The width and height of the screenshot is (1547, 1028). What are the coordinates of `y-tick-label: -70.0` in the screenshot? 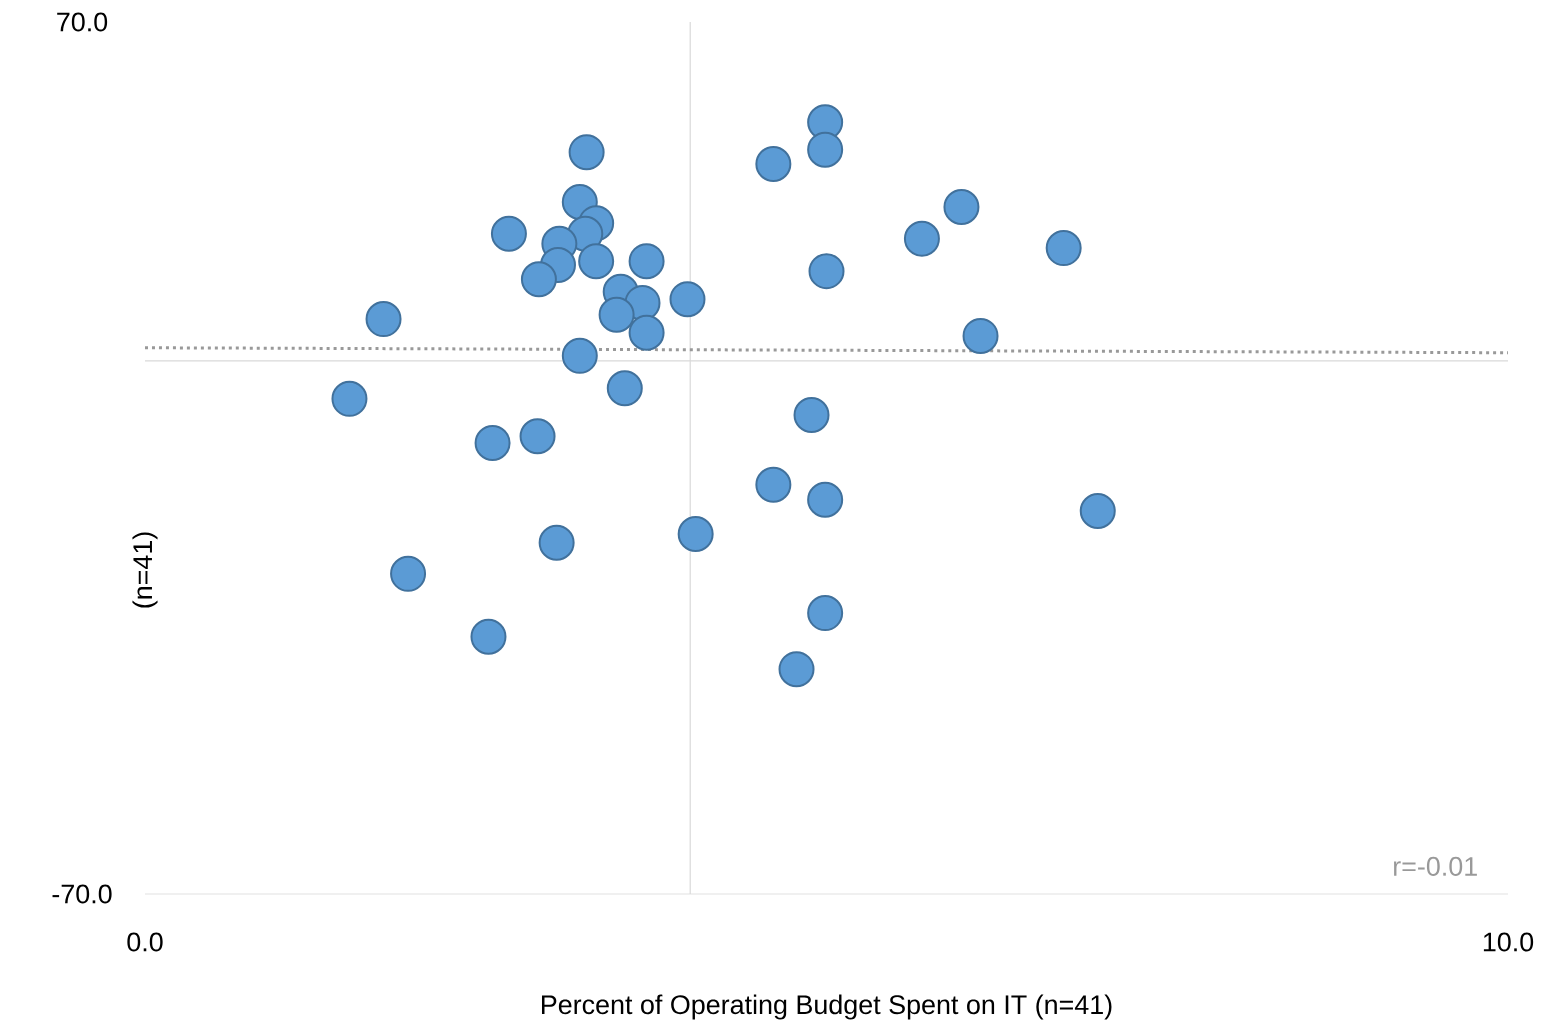 It's located at (82, 894).